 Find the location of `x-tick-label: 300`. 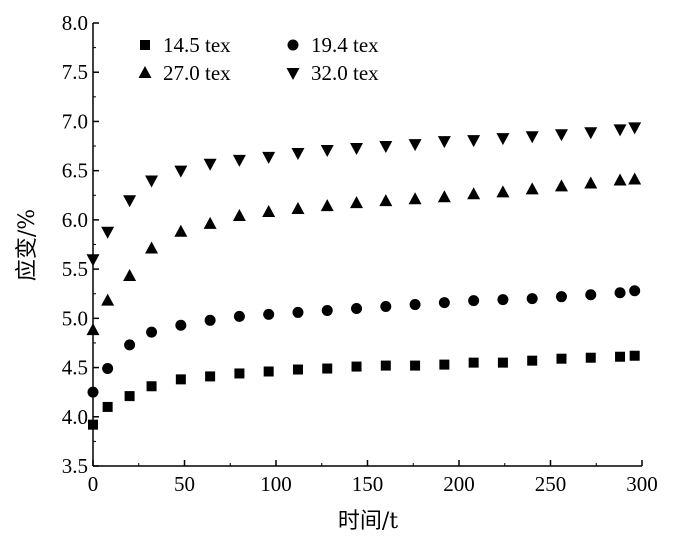

x-tick-label: 300 is located at coordinates (642, 484).